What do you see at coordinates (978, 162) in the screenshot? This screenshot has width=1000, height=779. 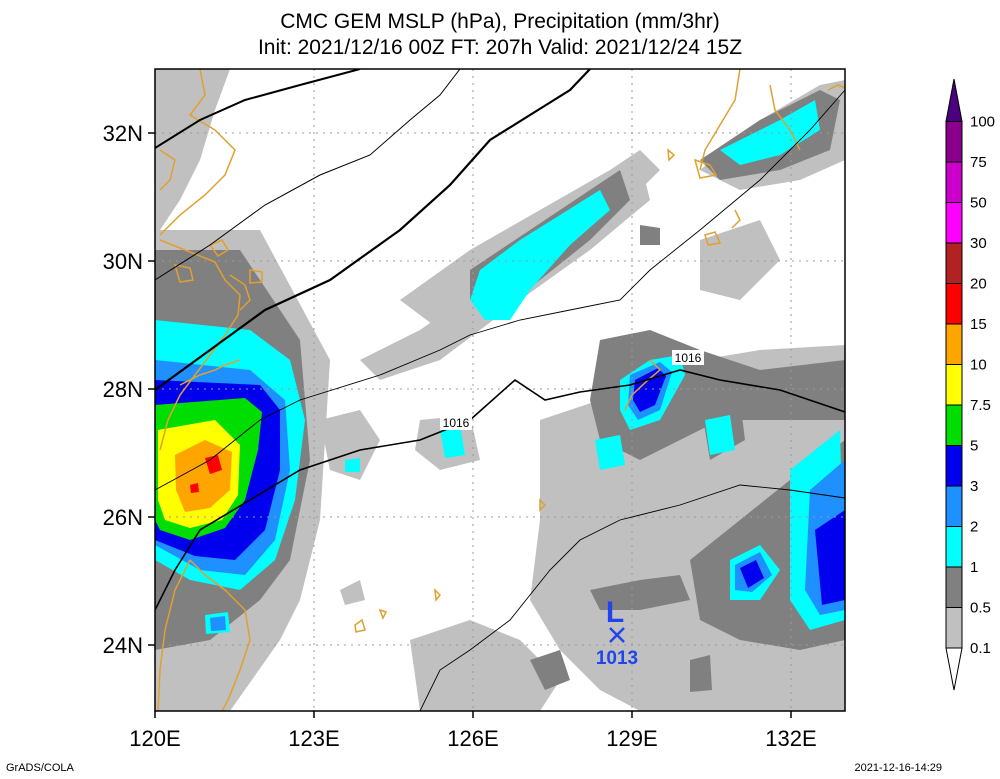 I see `colorbar-level-label: 75` at bounding box center [978, 162].